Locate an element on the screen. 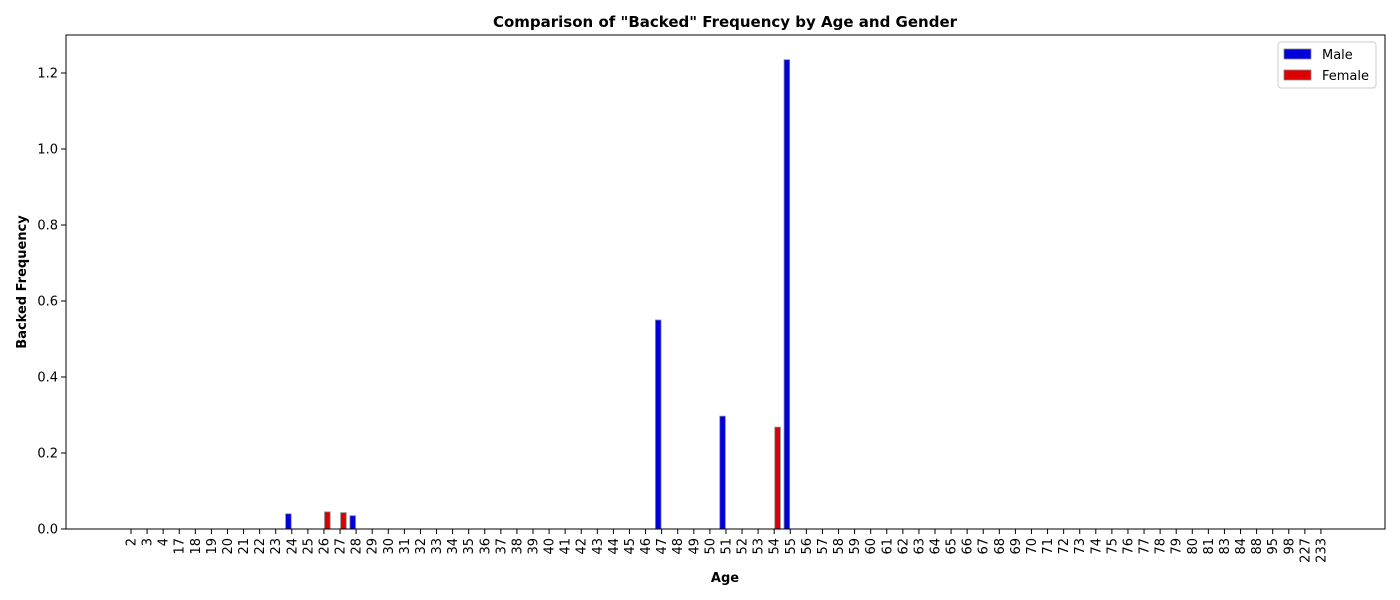  x-tick-label: 17 is located at coordinates (180, 546).